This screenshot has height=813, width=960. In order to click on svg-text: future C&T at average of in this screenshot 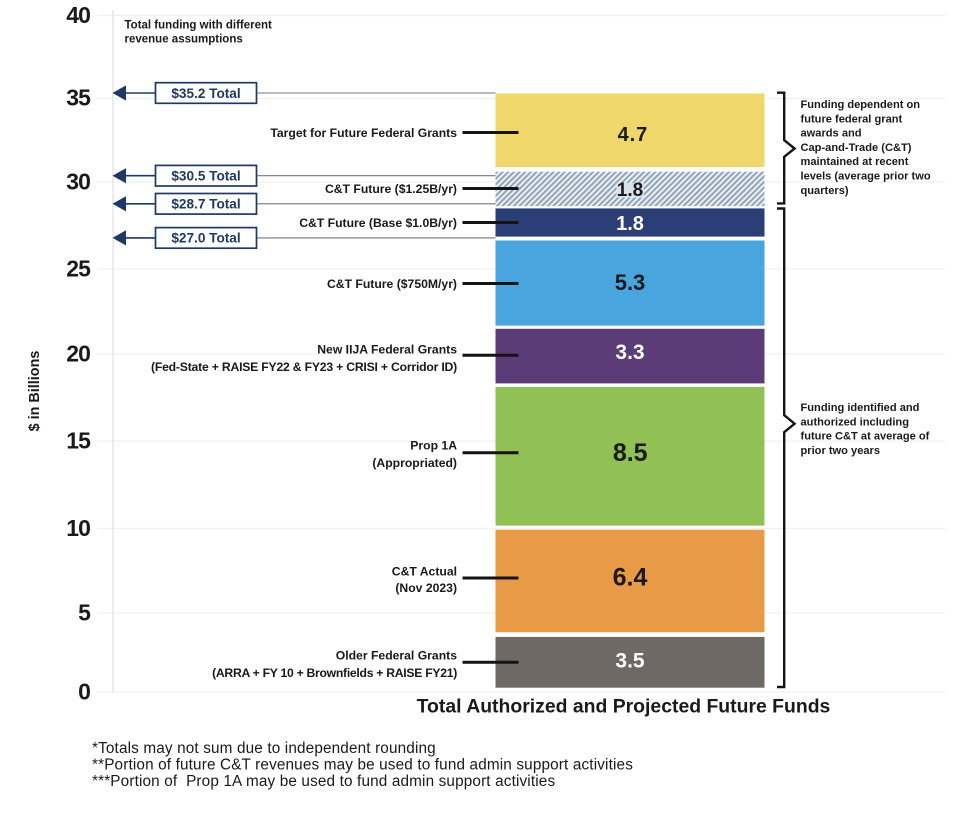, I will do `click(865, 437)`.